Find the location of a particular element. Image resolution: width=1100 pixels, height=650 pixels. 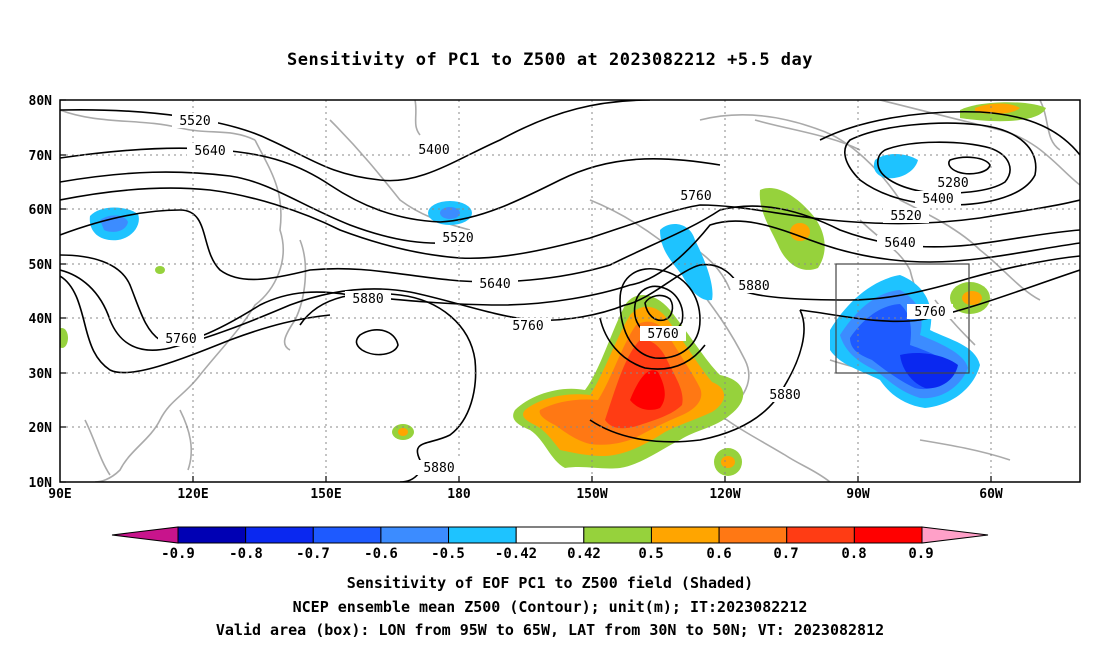

lon-label: 120W is located at coordinates (724, 494).